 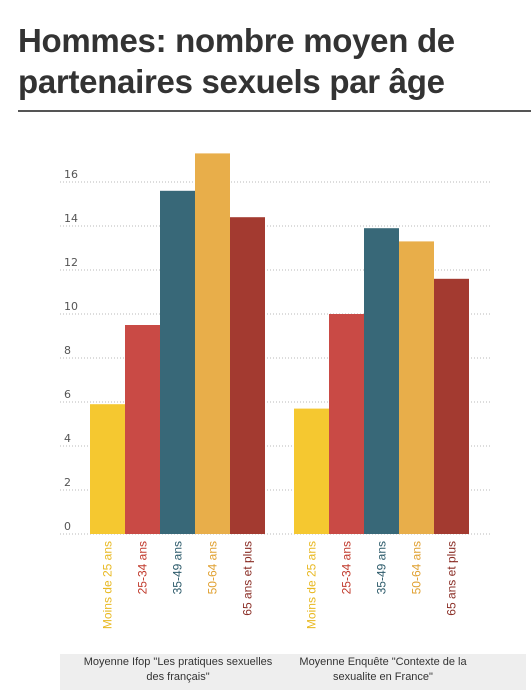 What do you see at coordinates (67, 394) in the screenshot?
I see `y-tick-label: 6` at bounding box center [67, 394].